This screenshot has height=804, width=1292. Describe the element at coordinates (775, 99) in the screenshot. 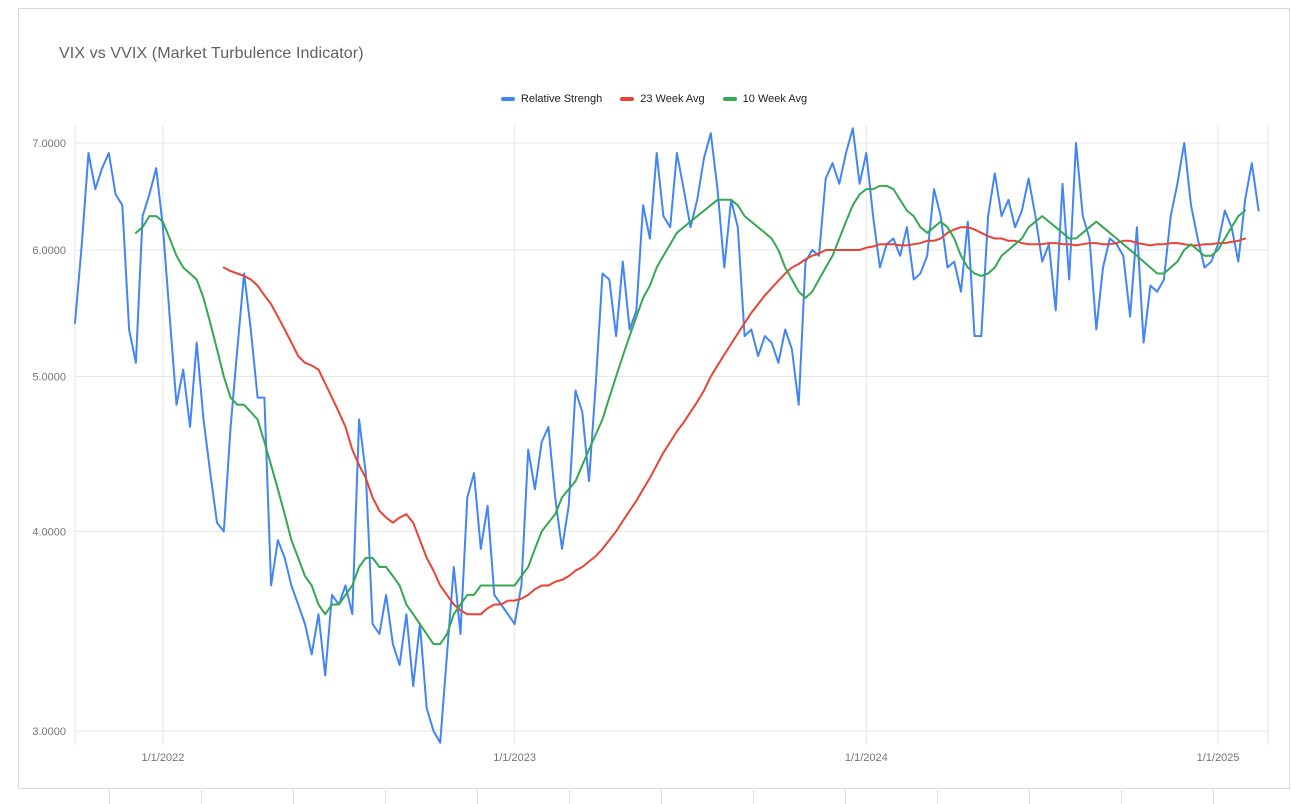

I see `legend-label-10-week-avg: 10 Week Avg` at that location.